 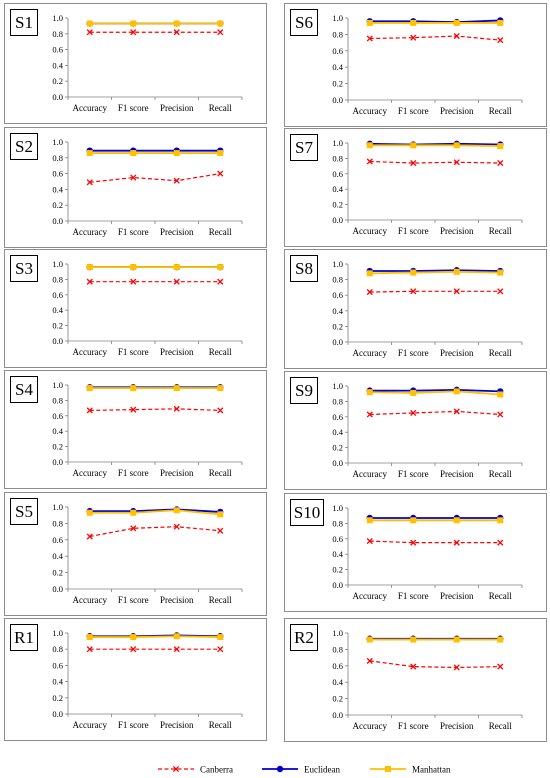 I want to click on panel-frame, so click(x=135, y=187).